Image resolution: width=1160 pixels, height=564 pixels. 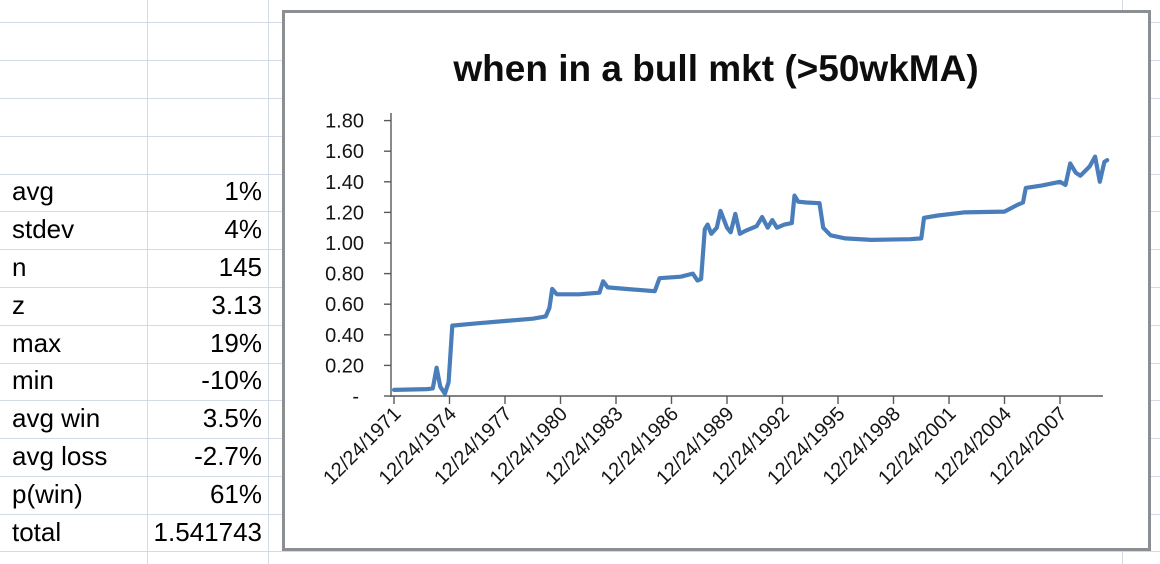 What do you see at coordinates (134, 192) in the screenshot?
I see `table-row: avg 1%` at bounding box center [134, 192].